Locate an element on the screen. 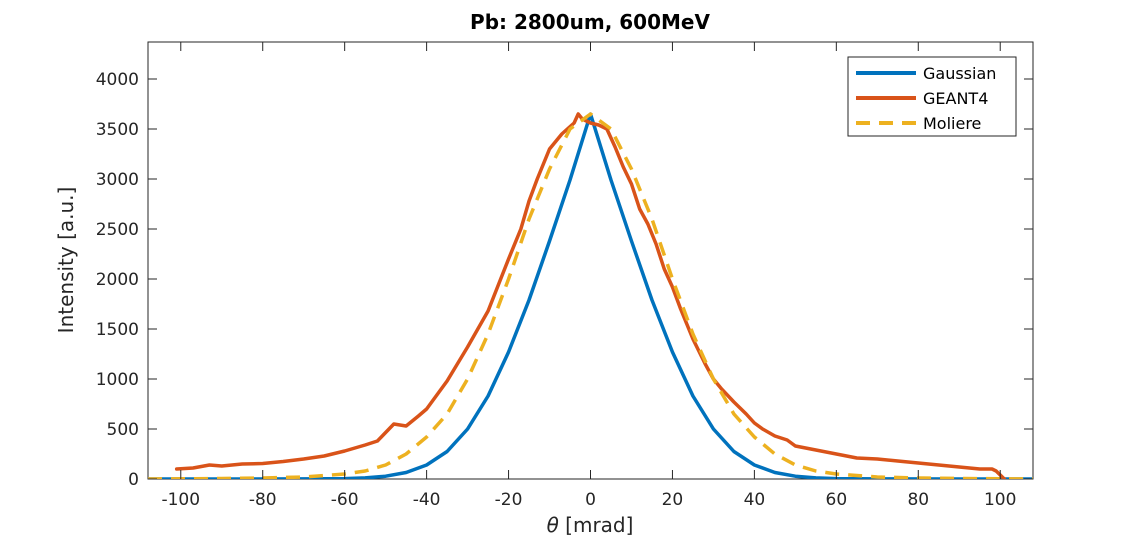 This screenshot has height=541, width=1141. legend-items: Gaussian GEANT4 Moliere is located at coordinates (926, 98).